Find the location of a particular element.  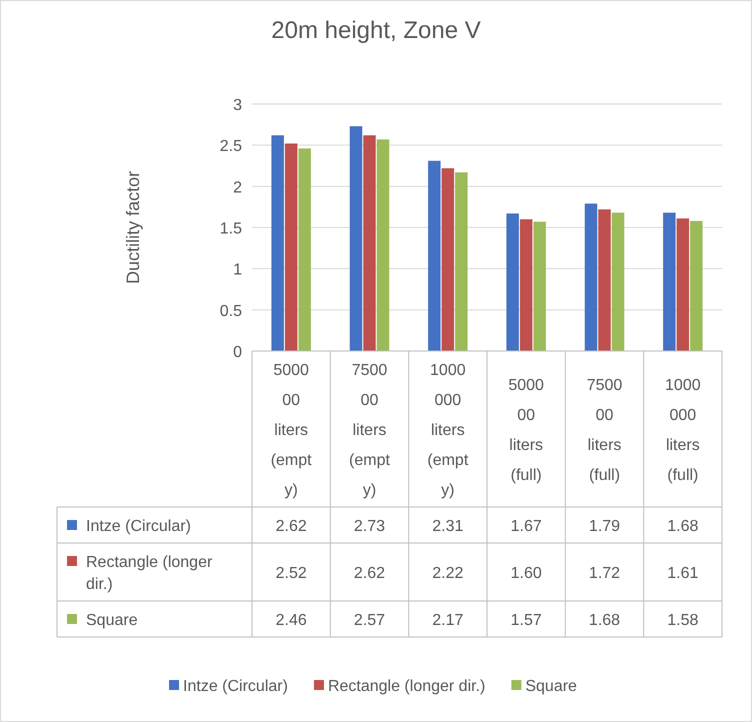

data-label: 2.22 is located at coordinates (448, 573).